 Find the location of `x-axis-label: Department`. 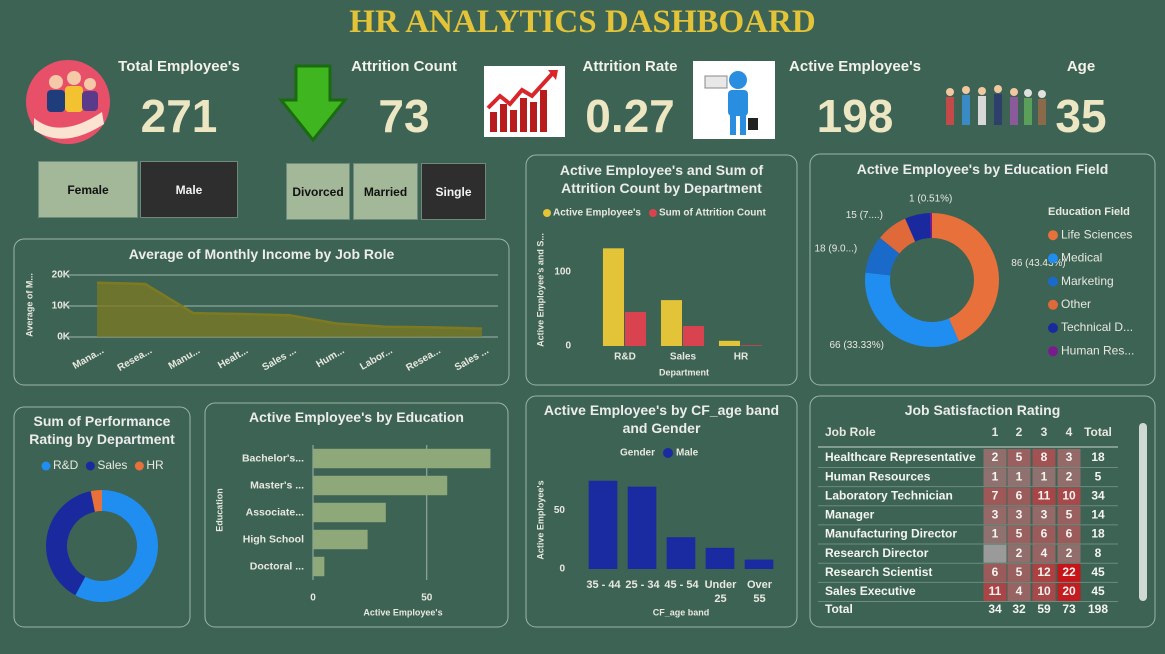

x-axis-label: Department is located at coordinates (684, 372).